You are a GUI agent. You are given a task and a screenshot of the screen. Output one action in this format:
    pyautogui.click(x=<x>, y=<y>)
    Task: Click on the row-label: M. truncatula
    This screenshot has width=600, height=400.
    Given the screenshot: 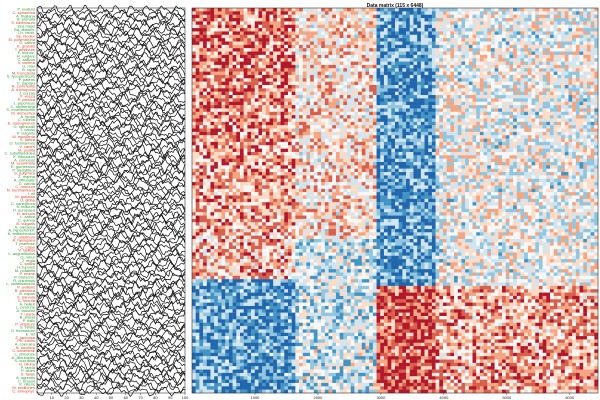 What is the action you would take?
    pyautogui.click(x=24, y=72)
    